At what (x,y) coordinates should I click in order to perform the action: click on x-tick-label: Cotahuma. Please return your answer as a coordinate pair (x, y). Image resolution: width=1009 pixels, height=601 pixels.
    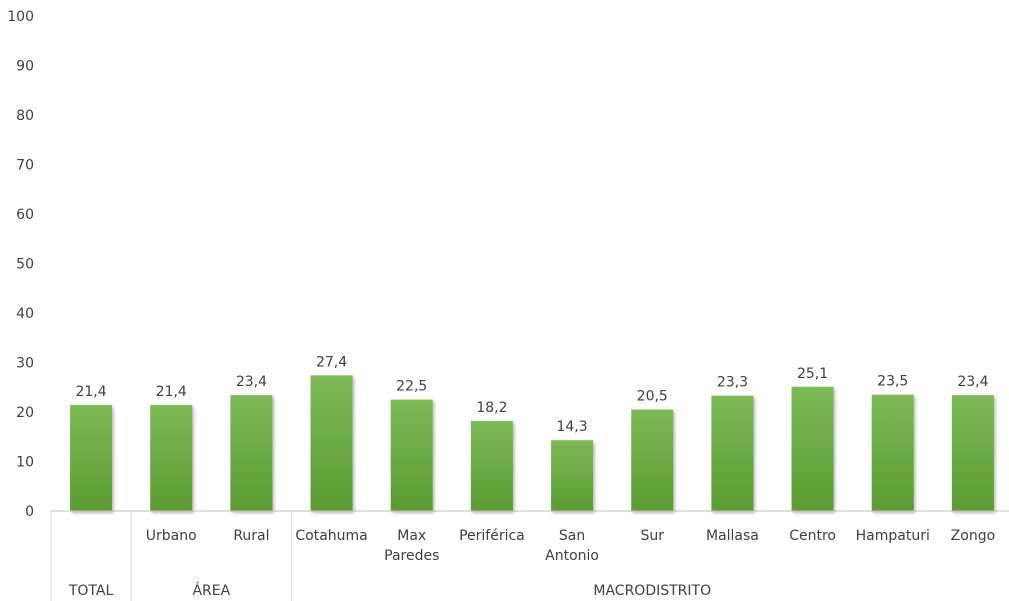
    Looking at the image, I should click on (331, 536).